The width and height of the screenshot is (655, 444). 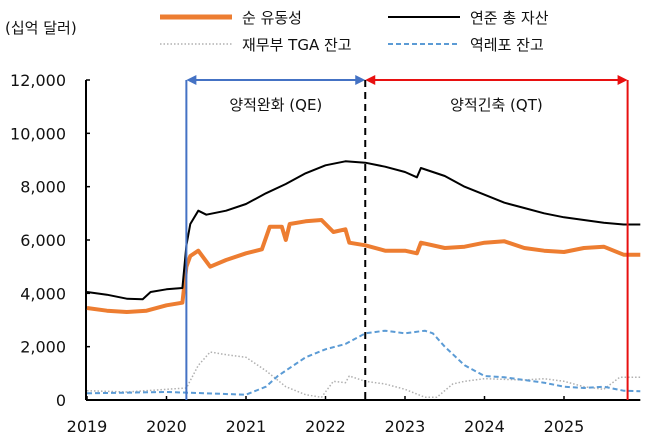 I want to click on x-tick-label: 2020, so click(x=166, y=426).